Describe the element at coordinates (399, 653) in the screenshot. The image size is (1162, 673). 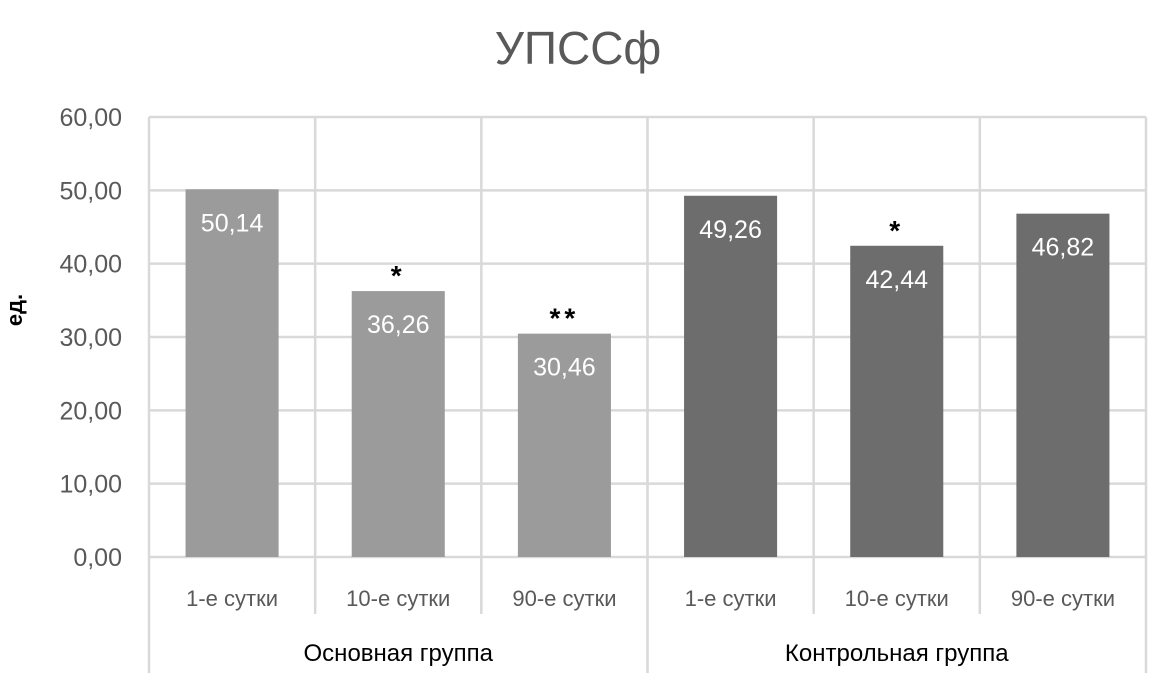
I see `group-label: Основная группа` at that location.